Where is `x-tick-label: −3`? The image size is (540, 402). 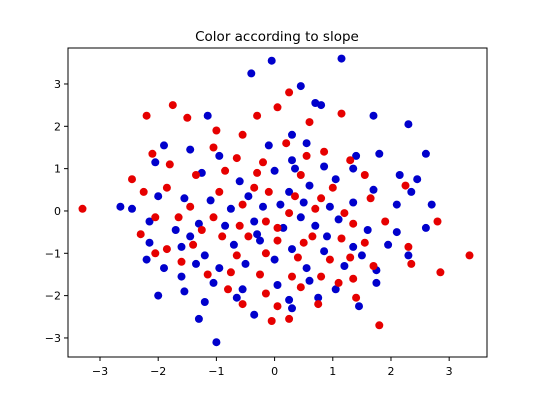 x-tick-label: −3 is located at coordinates (100, 371).